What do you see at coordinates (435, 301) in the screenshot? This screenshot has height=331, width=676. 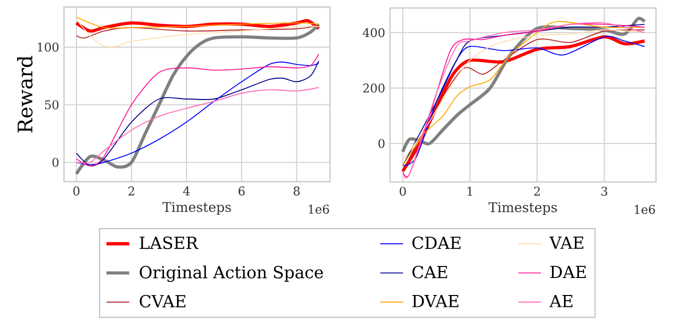 I see `legend-label: DVAE` at bounding box center [435, 301].